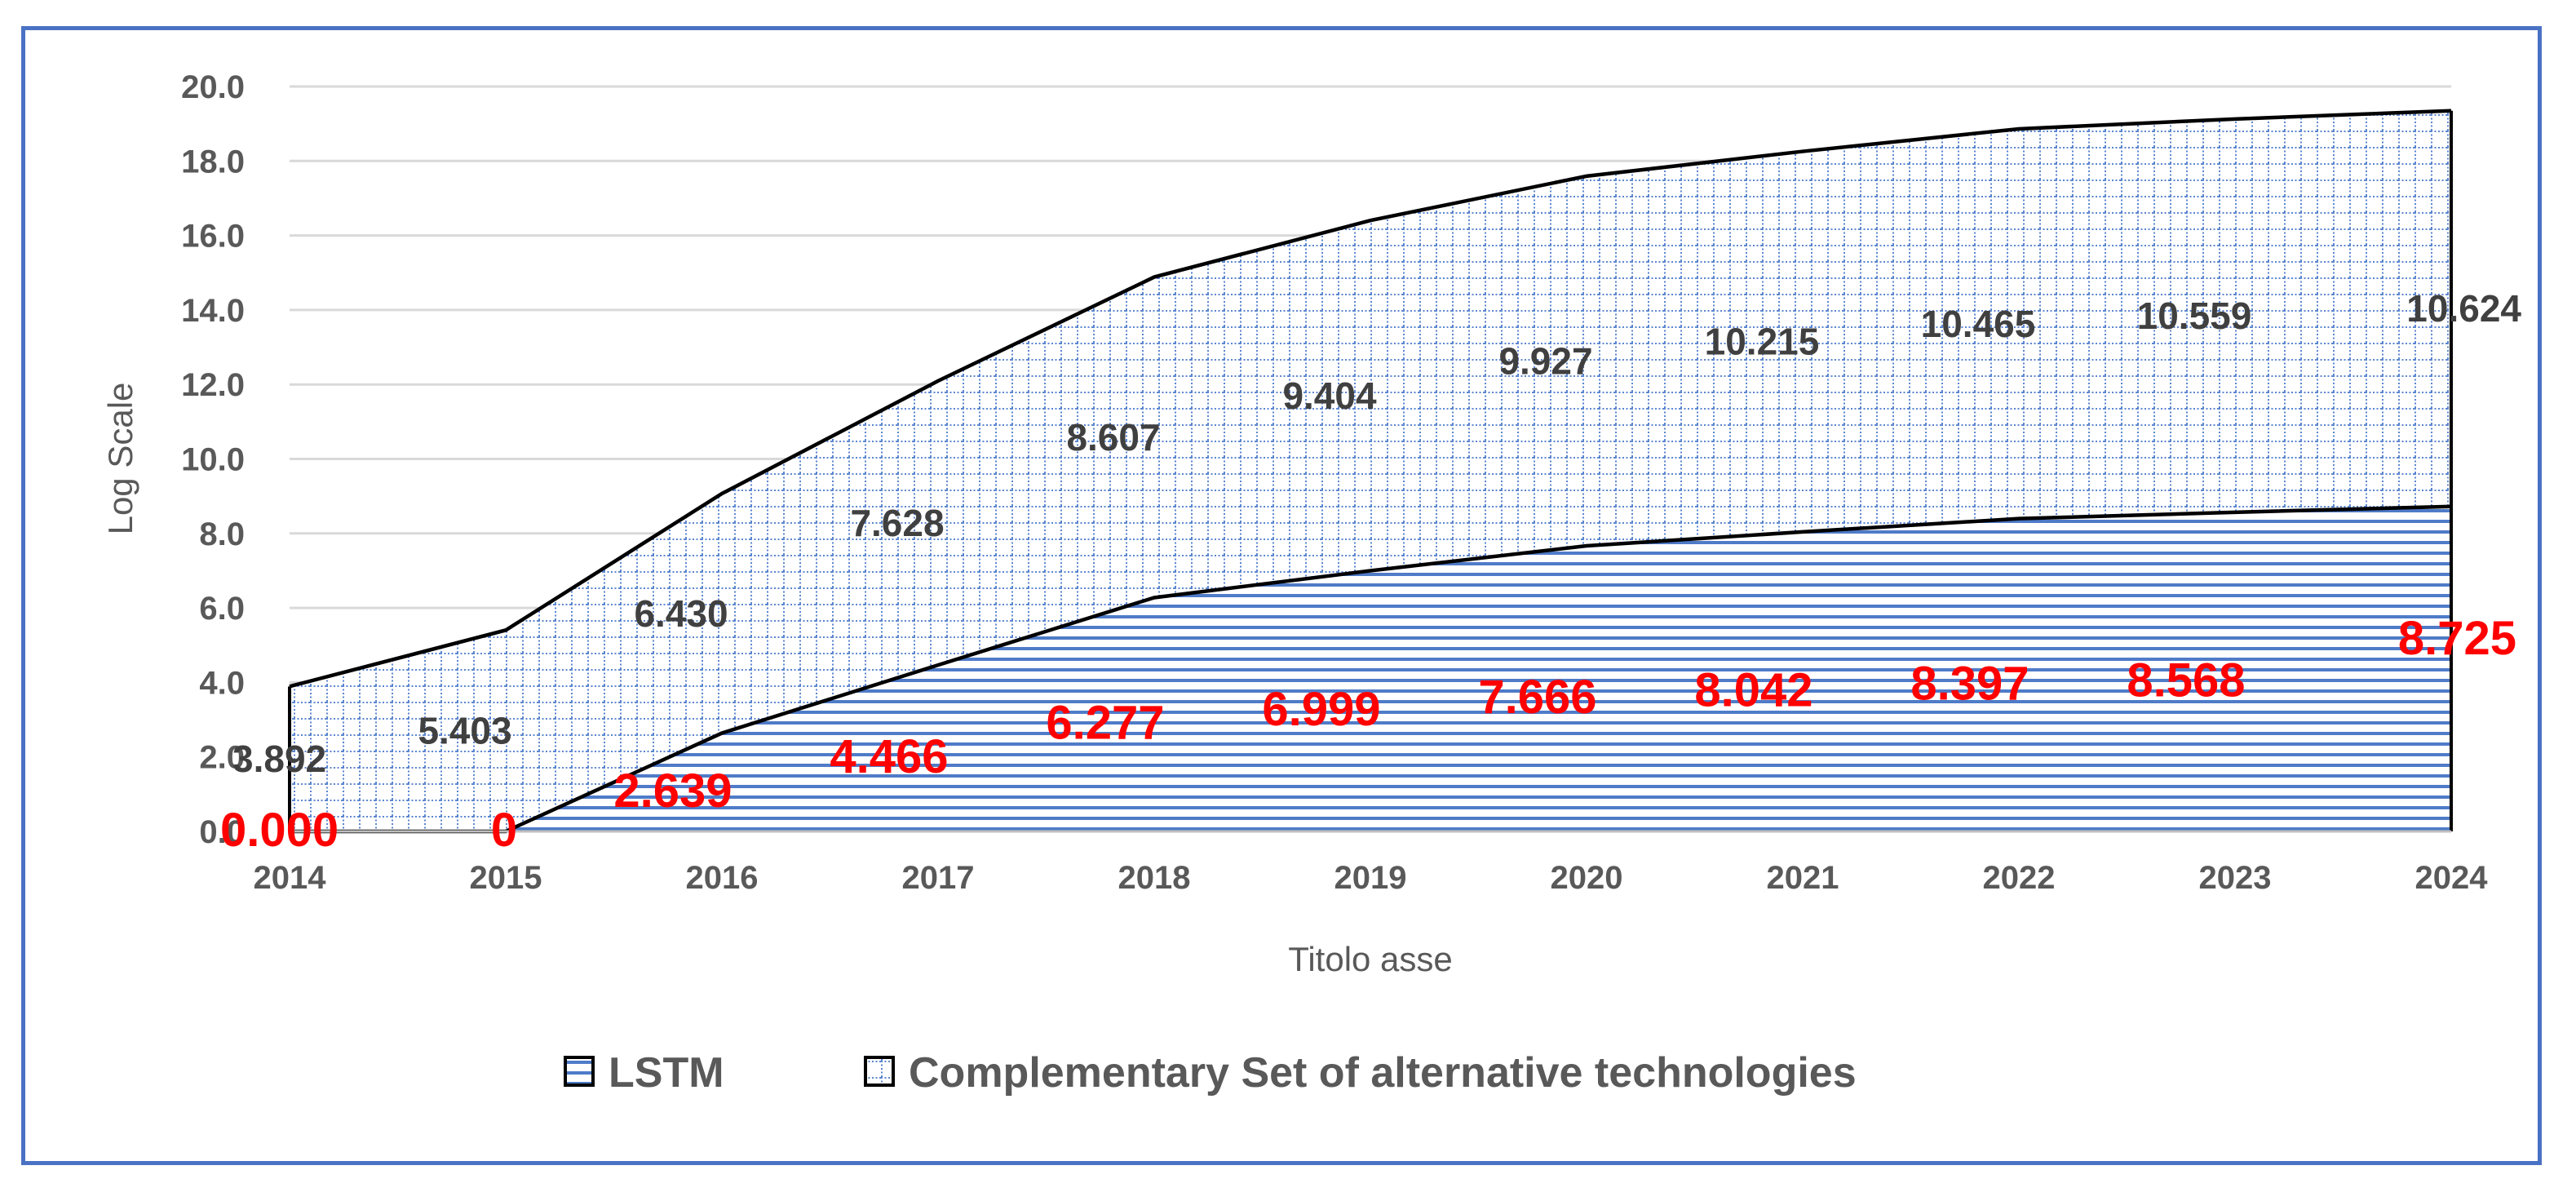  Describe the element at coordinates (506, 878) in the screenshot. I see `x-tick-label: 2015` at that location.